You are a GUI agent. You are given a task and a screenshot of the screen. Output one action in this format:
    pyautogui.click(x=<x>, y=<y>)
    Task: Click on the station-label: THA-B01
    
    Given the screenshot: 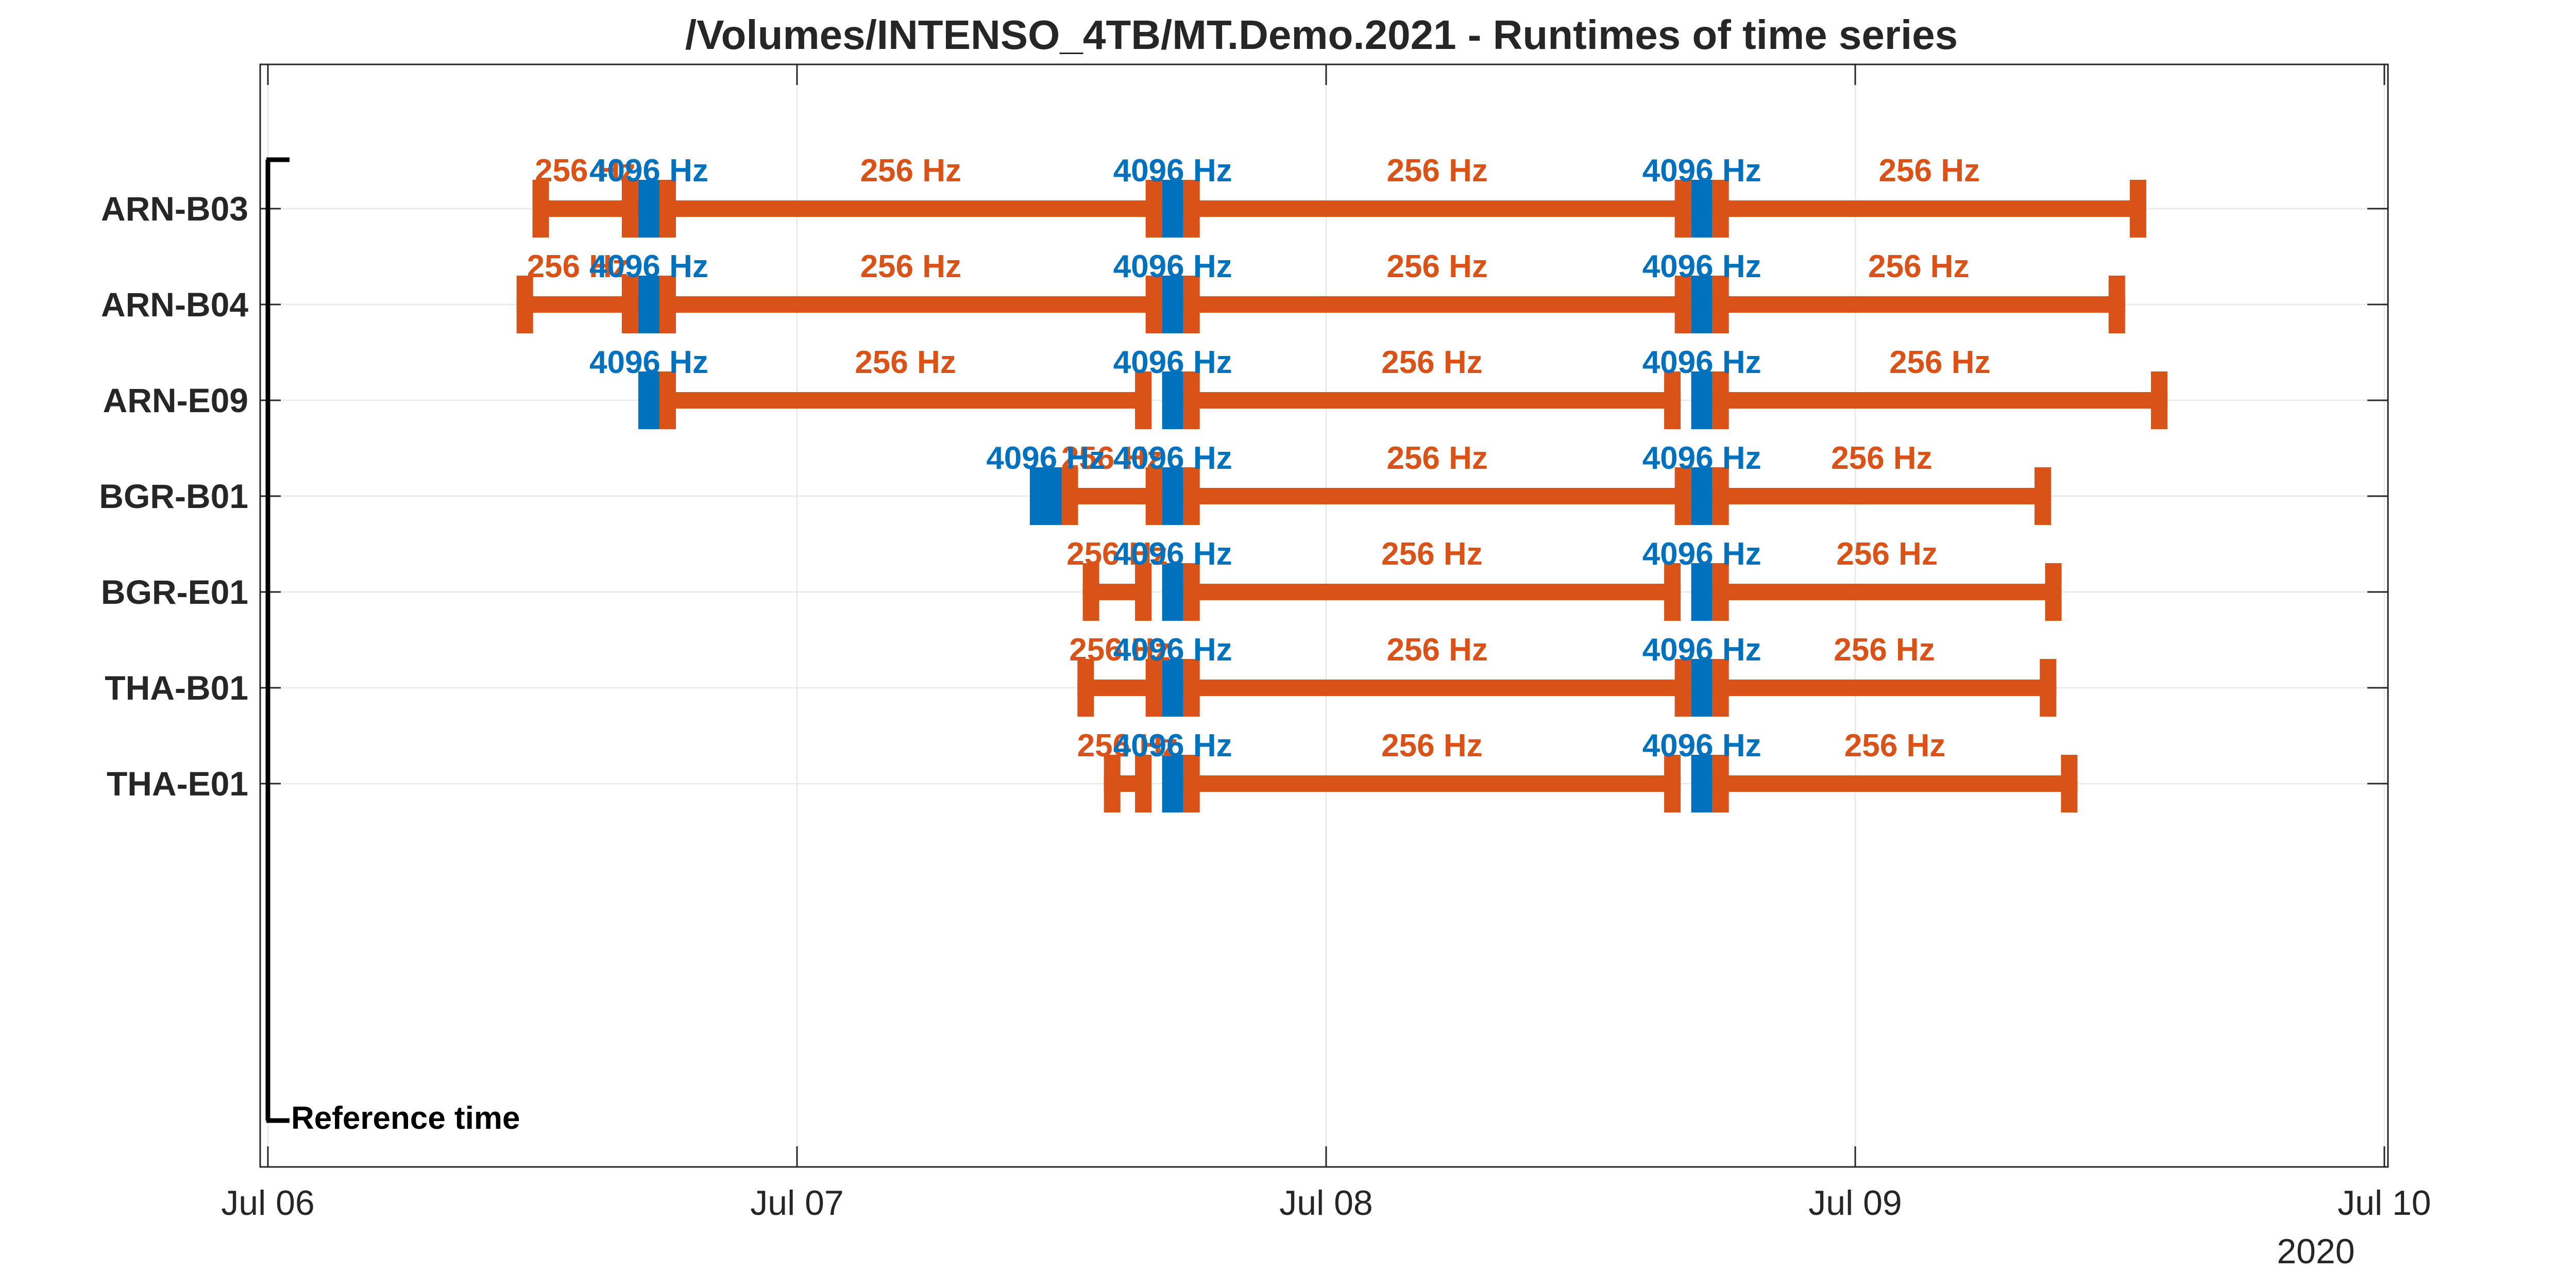 What is the action you would take?
    pyautogui.click(x=176, y=688)
    